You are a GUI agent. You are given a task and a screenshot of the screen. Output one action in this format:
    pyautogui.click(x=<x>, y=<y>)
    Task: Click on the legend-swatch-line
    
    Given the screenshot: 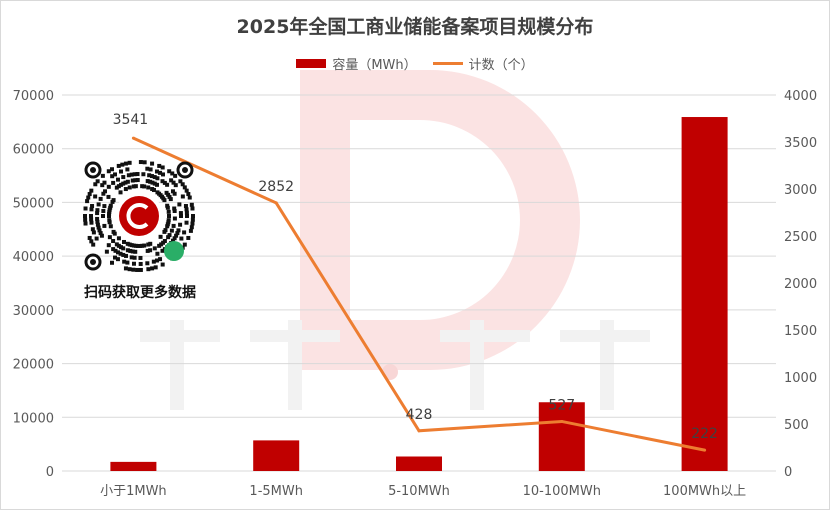 What is the action you would take?
    pyautogui.click(x=447, y=63)
    